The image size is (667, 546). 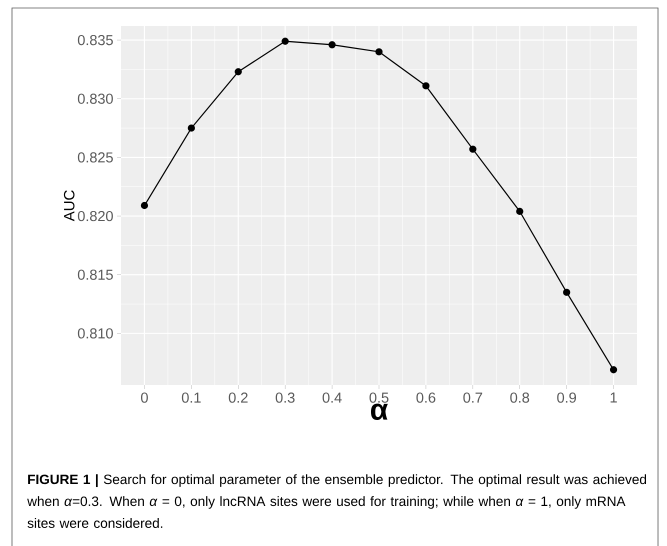 I want to click on y-axis-title: AUC, so click(x=69, y=206).